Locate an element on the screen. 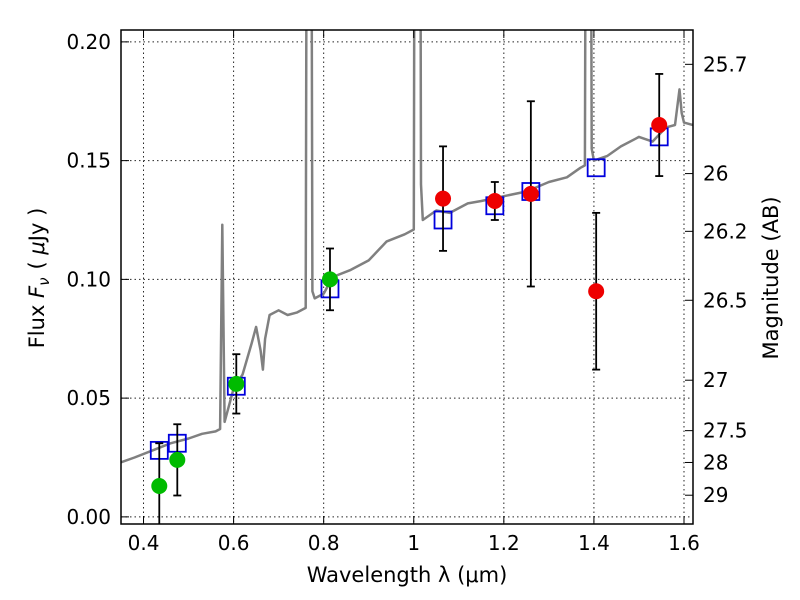  x-tick-label: 1.6 is located at coordinates (684, 543).